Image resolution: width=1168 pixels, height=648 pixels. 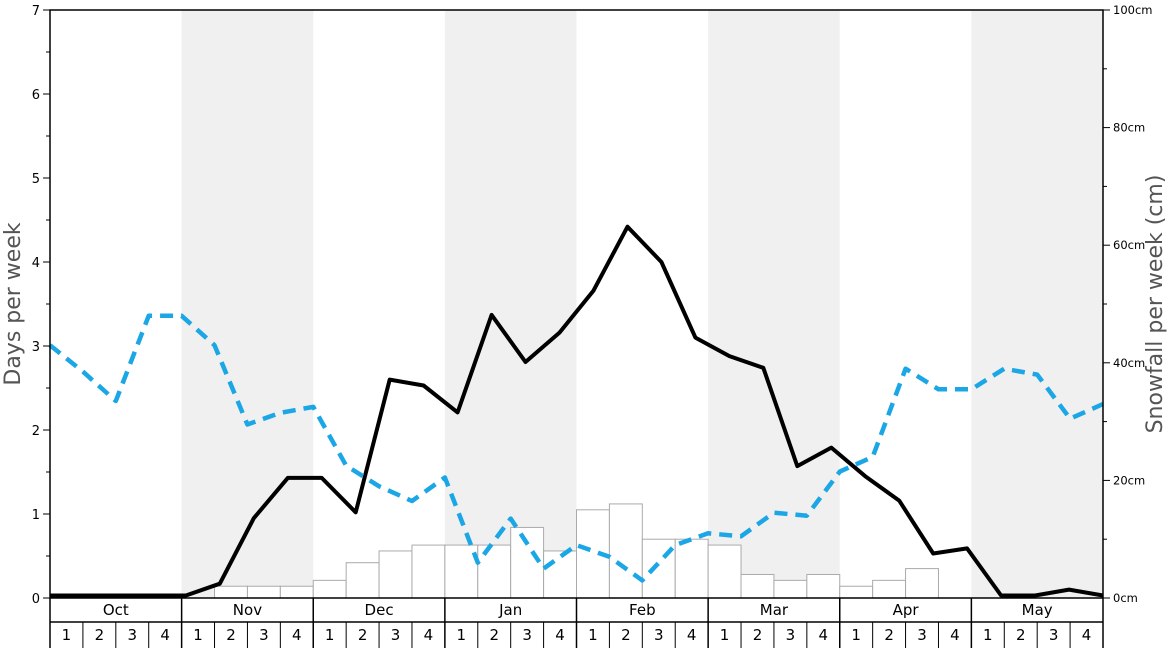 What do you see at coordinates (1129, 480) in the screenshot?
I see `right-tick-label: 20cm` at bounding box center [1129, 480].